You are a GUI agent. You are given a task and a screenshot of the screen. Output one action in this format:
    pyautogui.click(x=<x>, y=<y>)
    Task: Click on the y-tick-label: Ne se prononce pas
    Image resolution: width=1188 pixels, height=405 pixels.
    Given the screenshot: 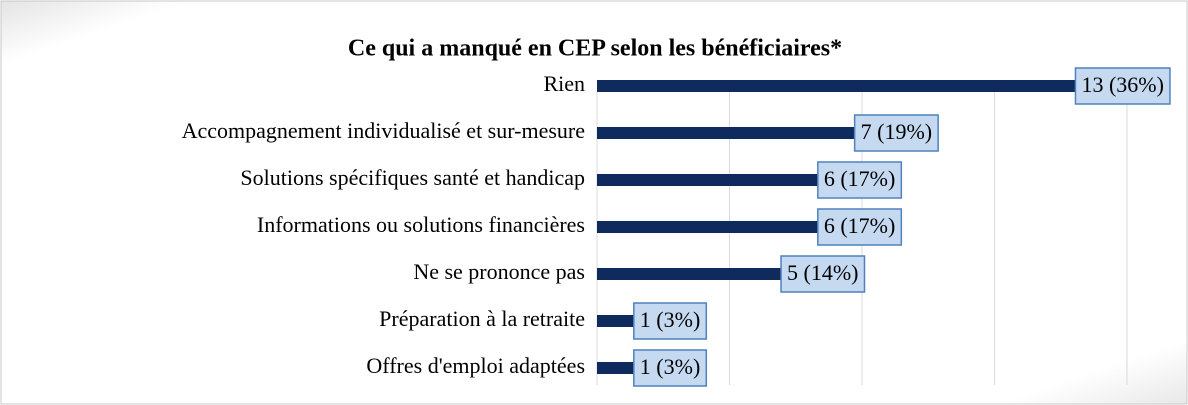 What is the action you would take?
    pyautogui.click(x=499, y=271)
    